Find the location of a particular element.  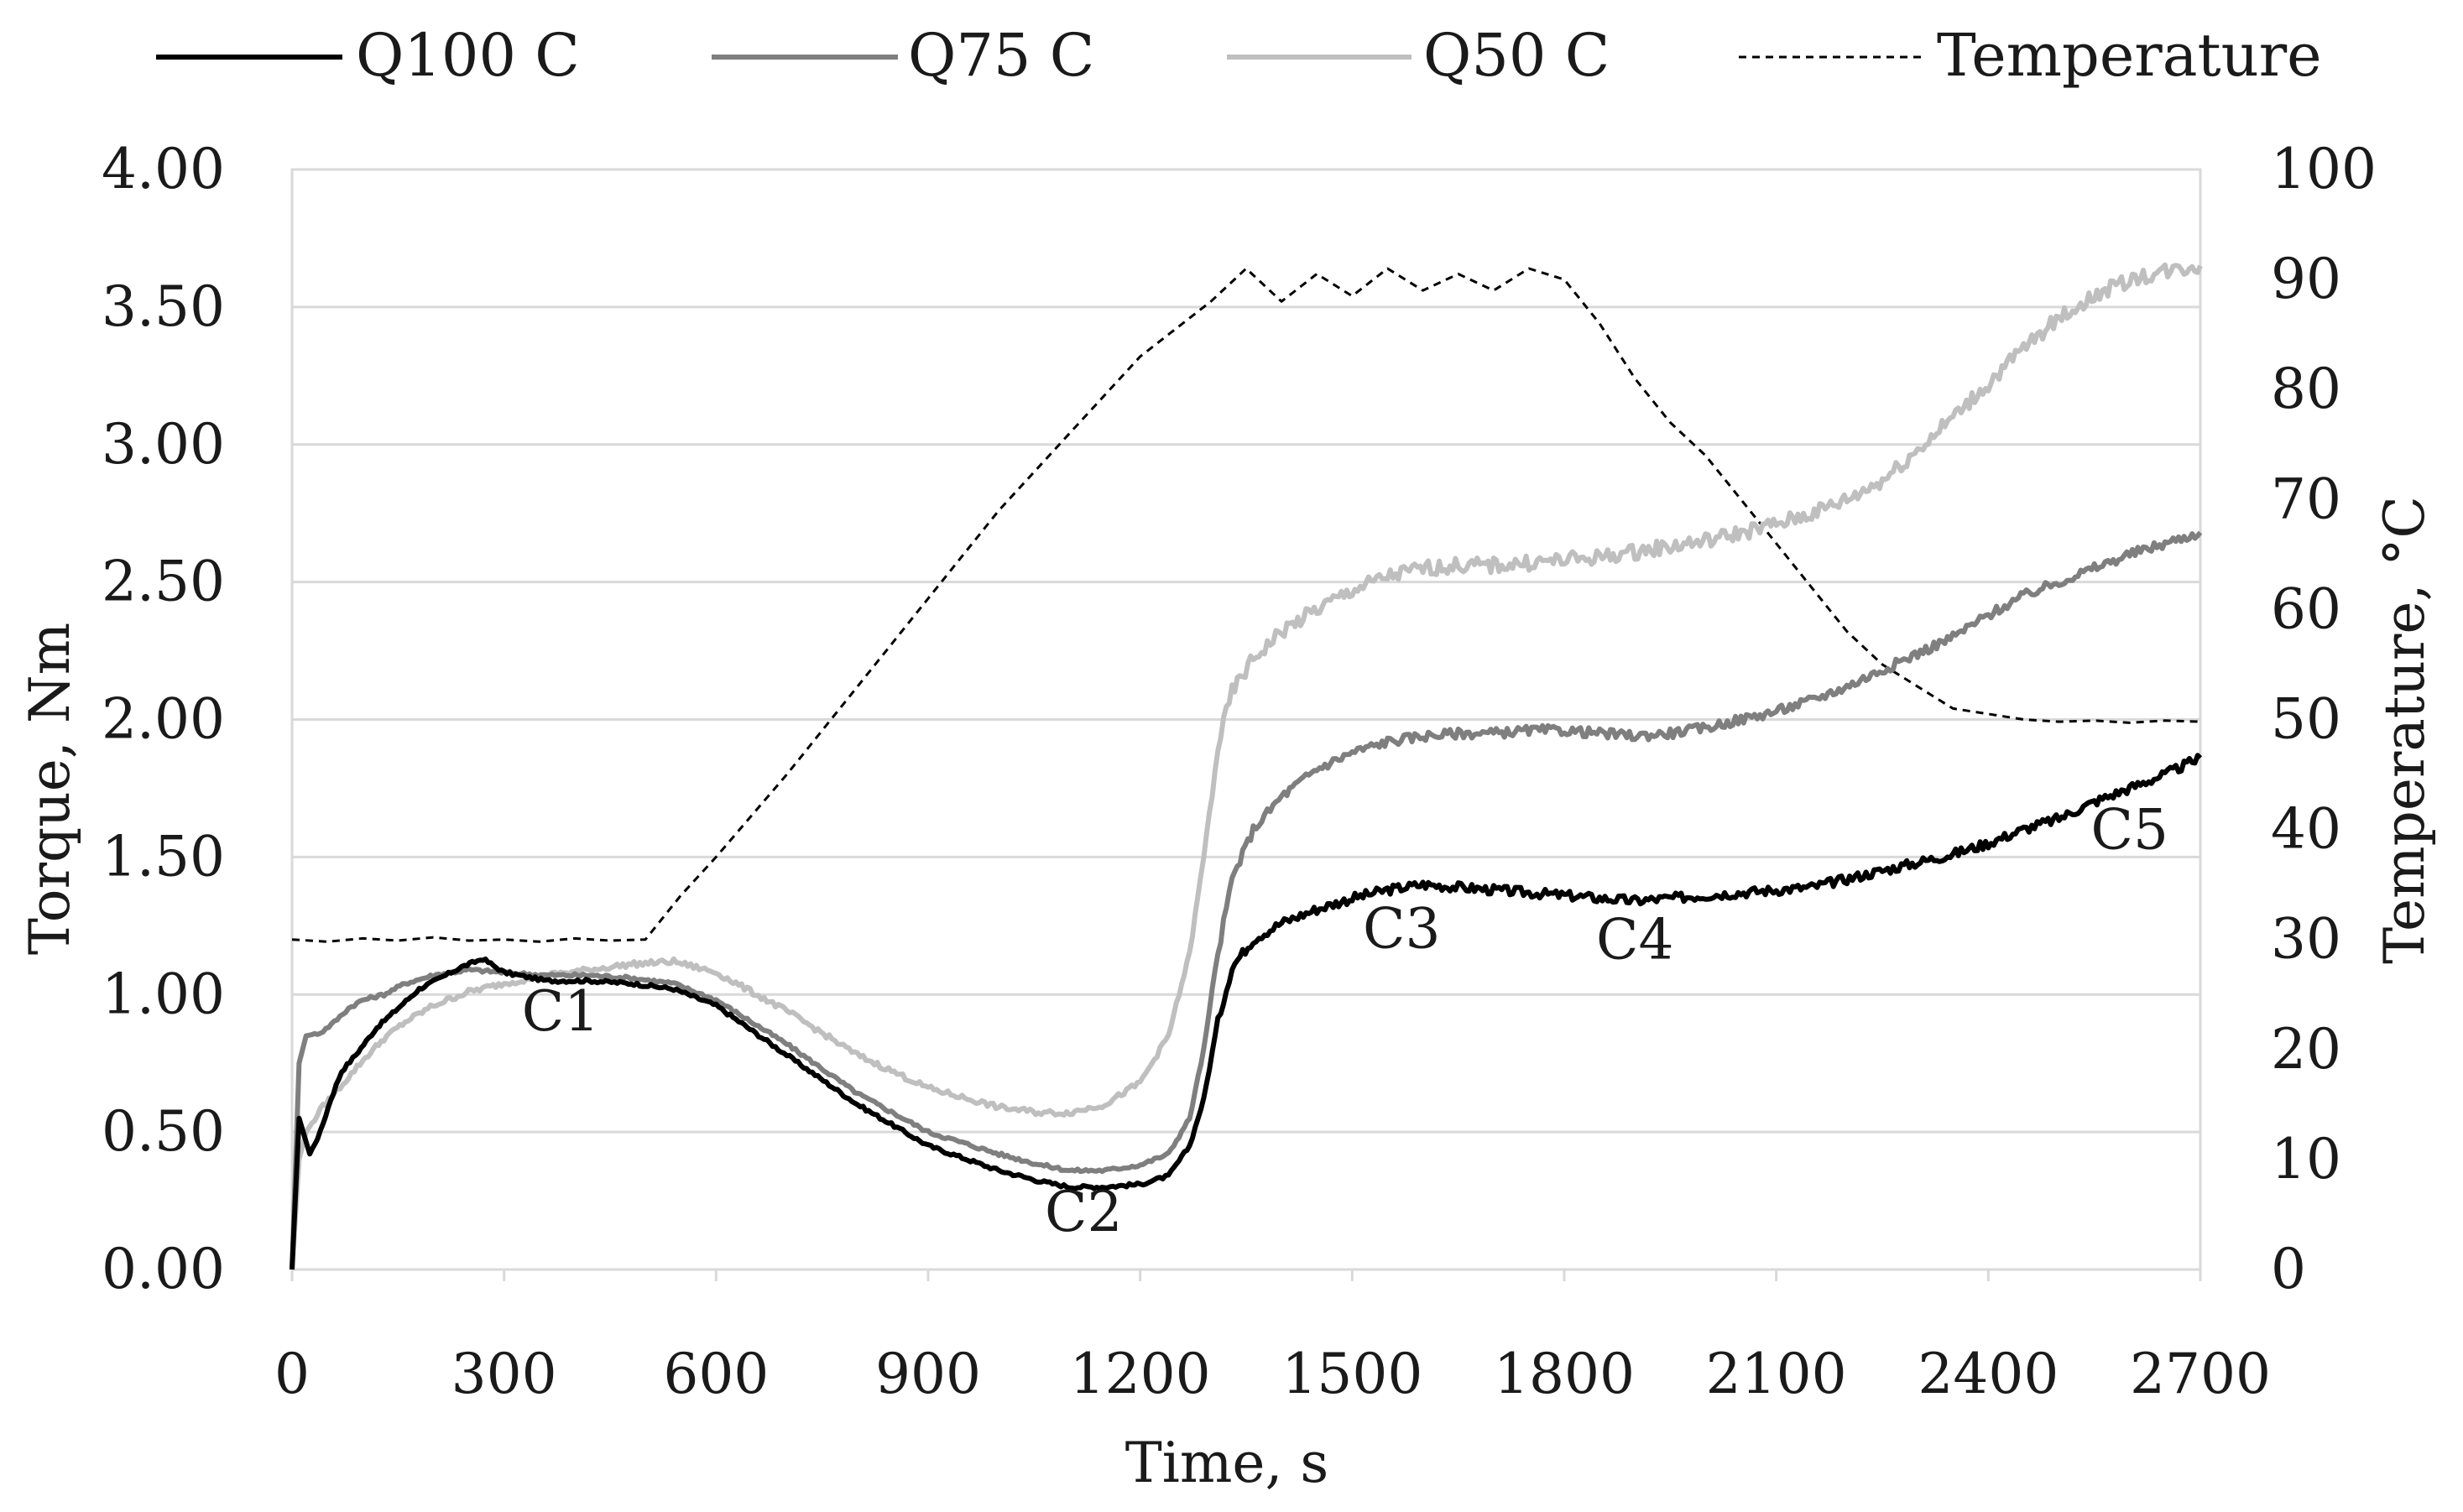

y-tick-label: 4.00 is located at coordinates (163, 169).